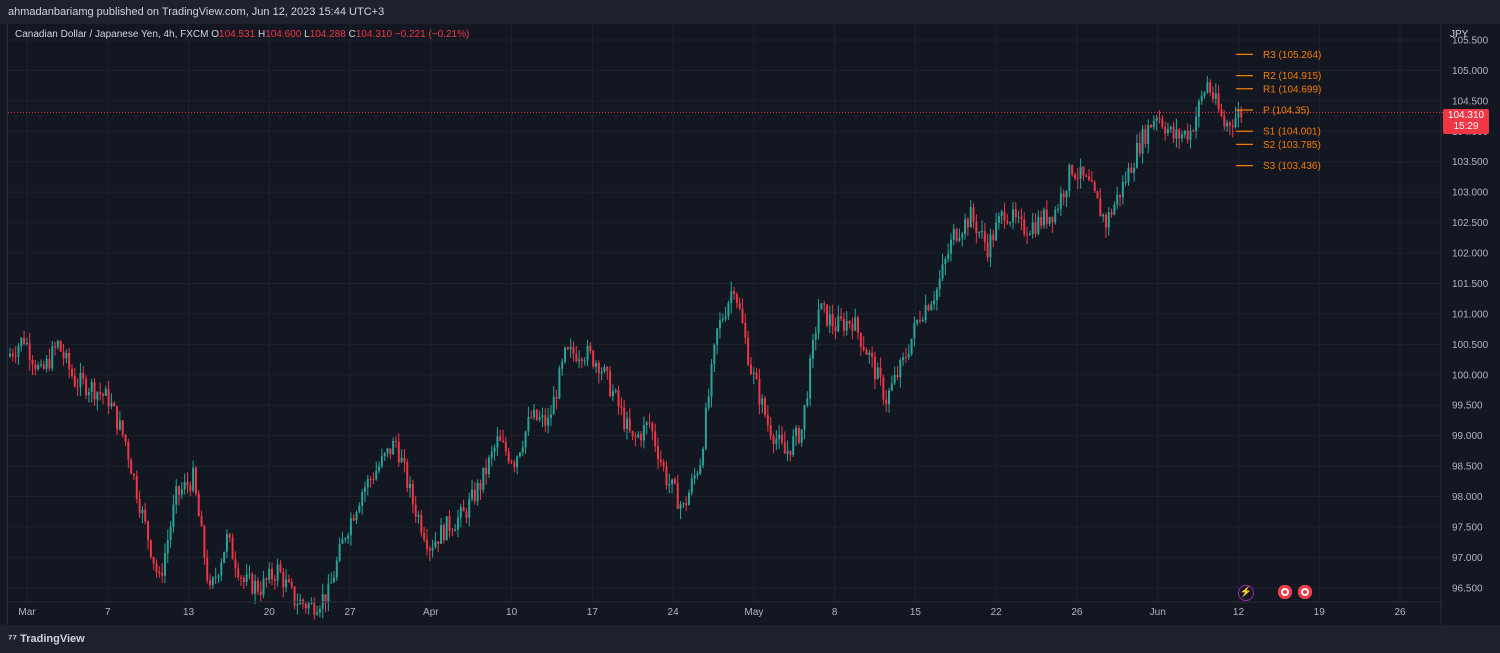  Describe the element at coordinates (1467, 558) in the screenshot. I see `y-tick-label: 97.000` at that location.